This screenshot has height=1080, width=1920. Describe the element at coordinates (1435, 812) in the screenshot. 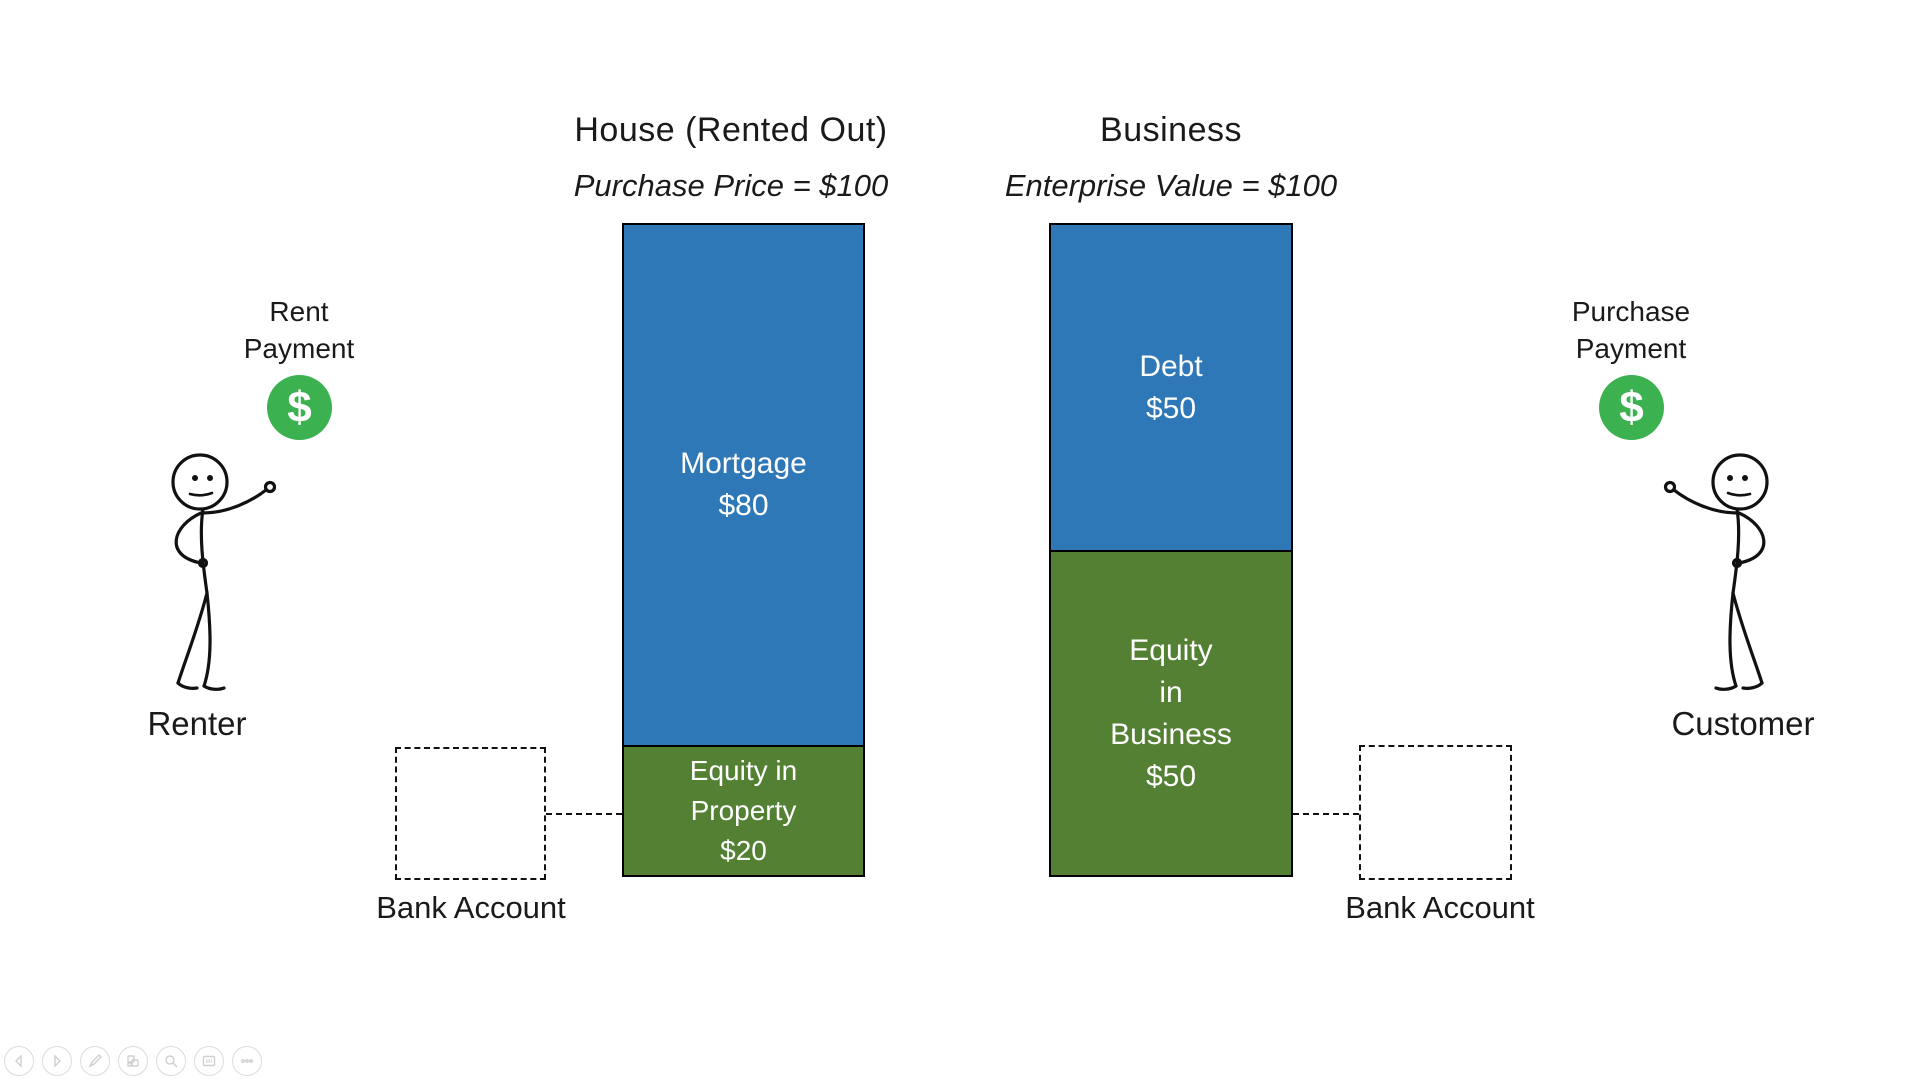

I see `bank-account-box-right` at that location.